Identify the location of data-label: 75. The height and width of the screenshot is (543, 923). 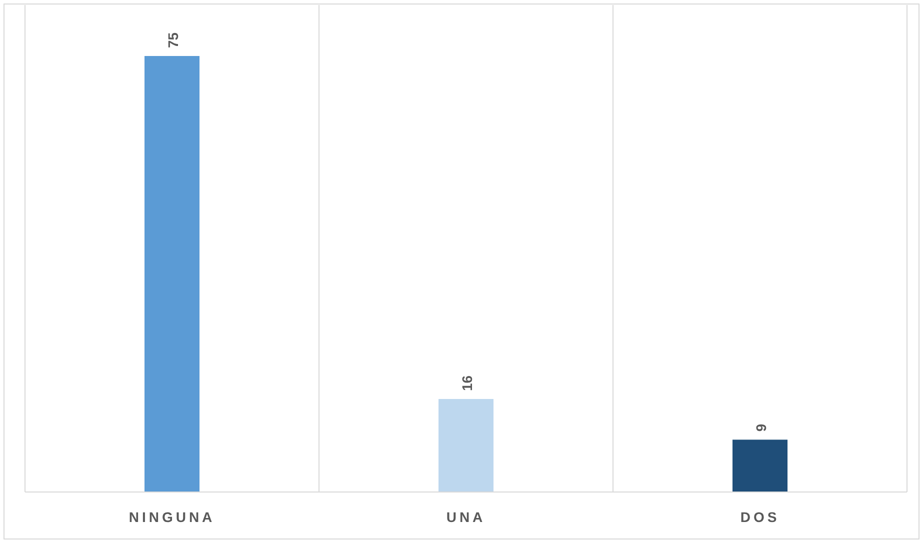
(173, 40).